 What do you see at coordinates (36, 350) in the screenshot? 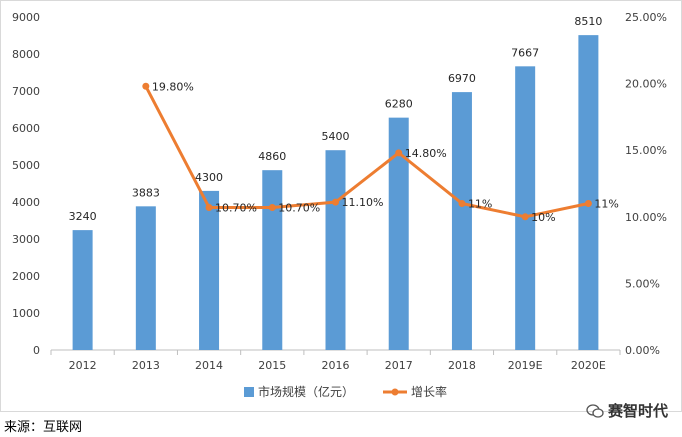
I see `y-left-tick-label: 0` at bounding box center [36, 350].